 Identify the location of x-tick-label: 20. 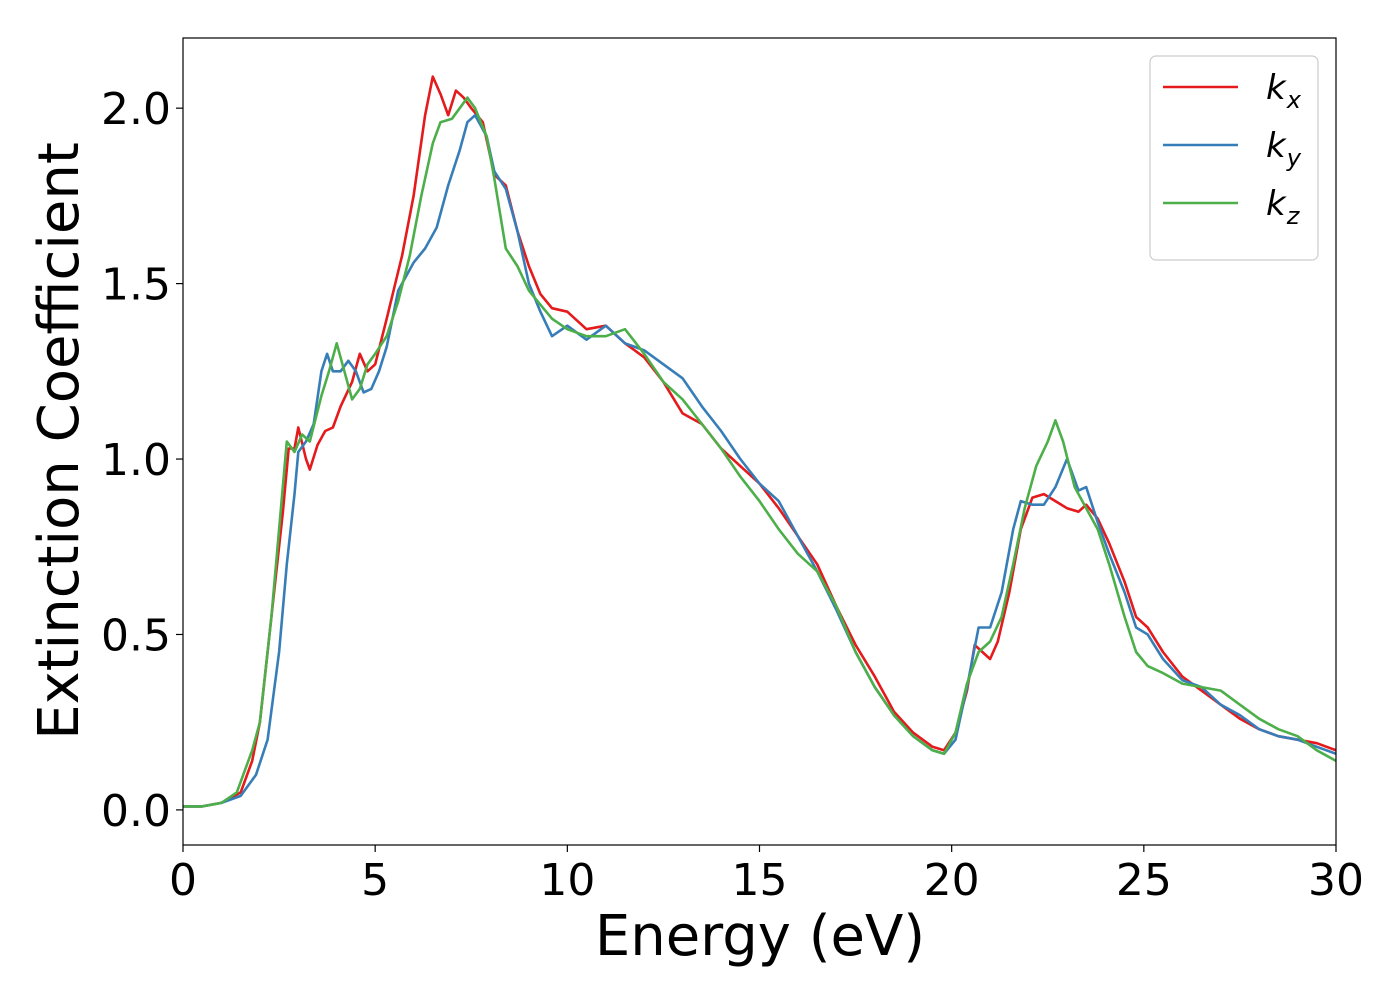
(952, 880).